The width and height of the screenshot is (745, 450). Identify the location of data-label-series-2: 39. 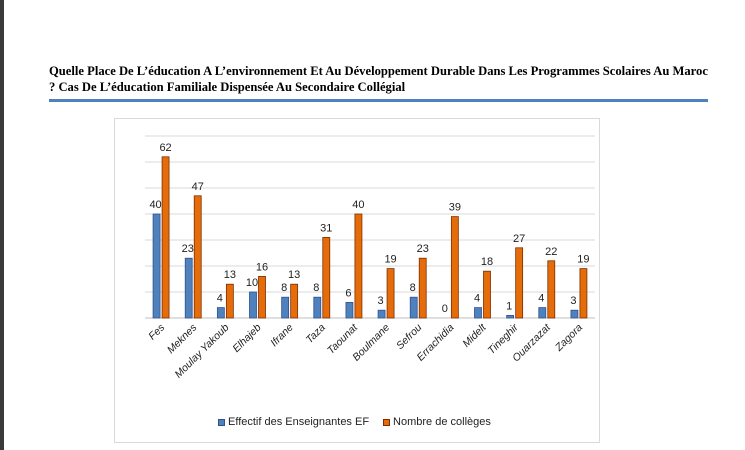
(455, 208).